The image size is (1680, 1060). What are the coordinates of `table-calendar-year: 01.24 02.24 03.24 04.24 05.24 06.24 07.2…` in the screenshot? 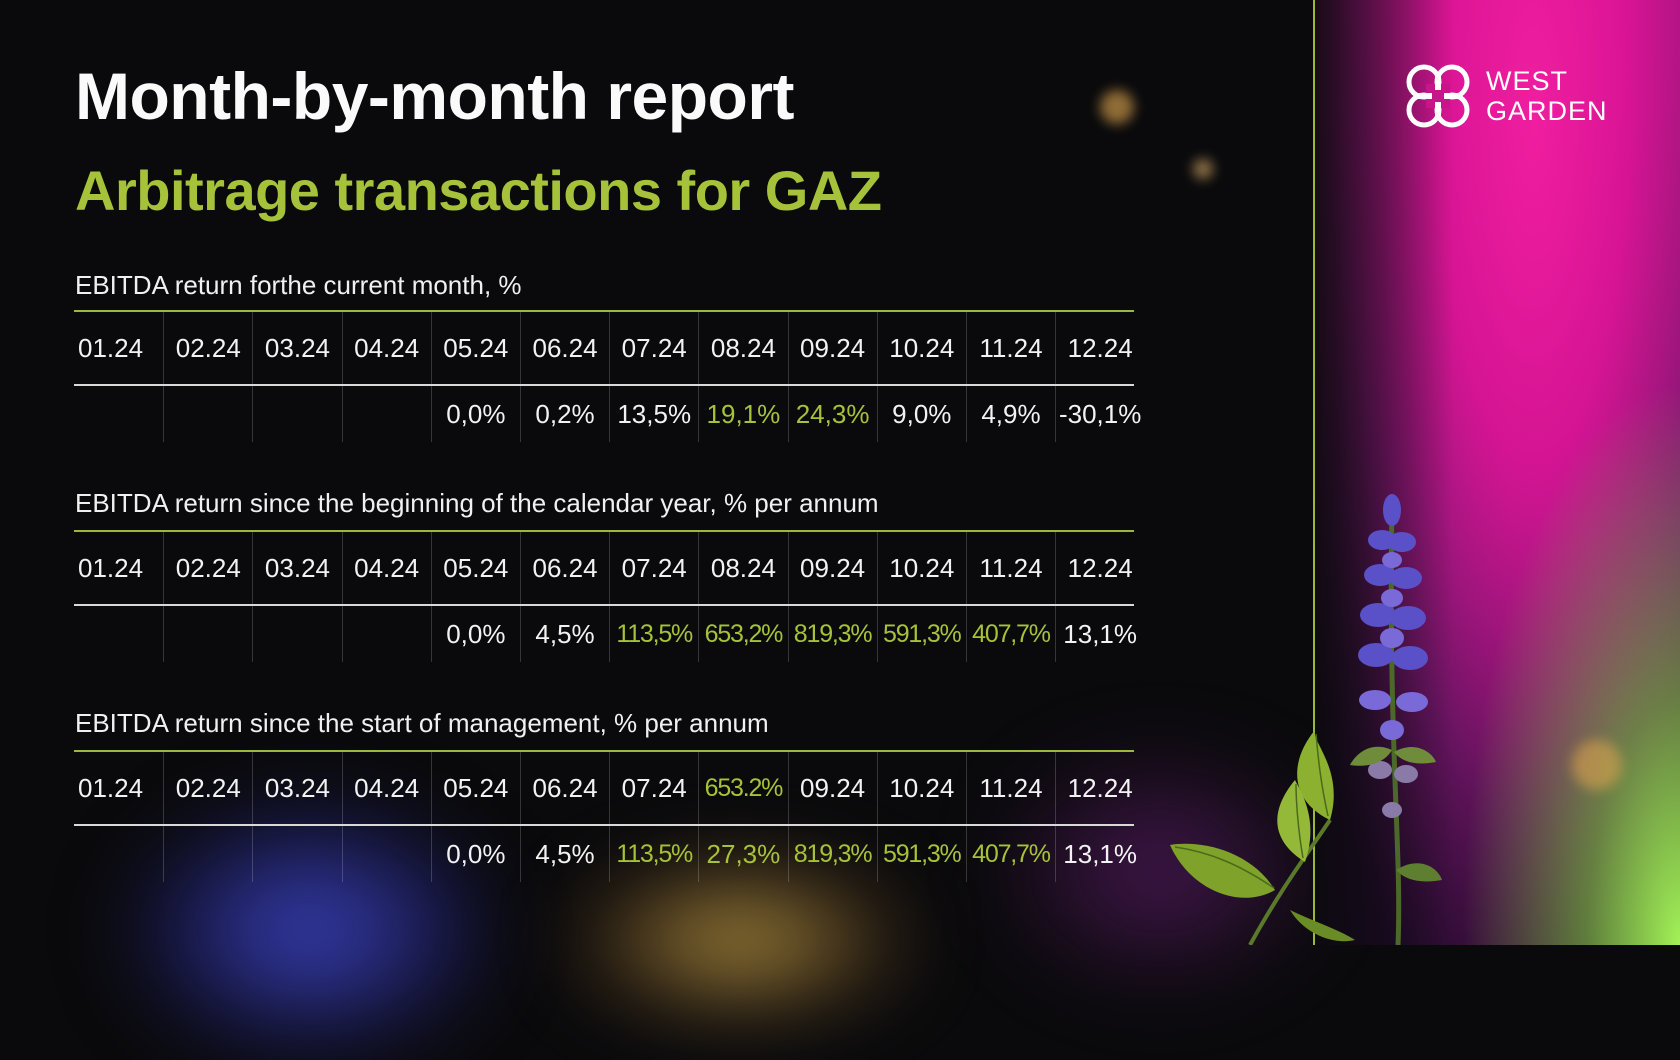 It's located at (605, 596).